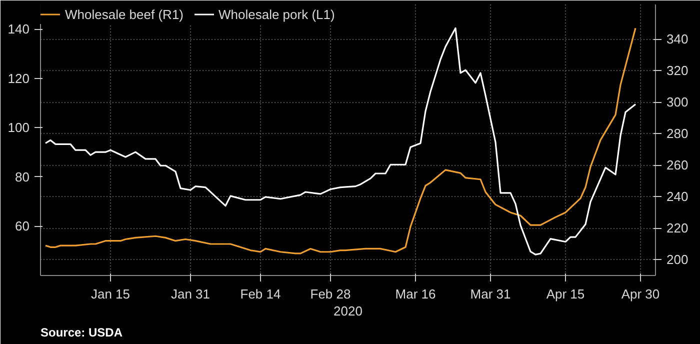  What do you see at coordinates (565, 294) in the screenshot?
I see `x-tick-label: Apr 15` at bounding box center [565, 294].